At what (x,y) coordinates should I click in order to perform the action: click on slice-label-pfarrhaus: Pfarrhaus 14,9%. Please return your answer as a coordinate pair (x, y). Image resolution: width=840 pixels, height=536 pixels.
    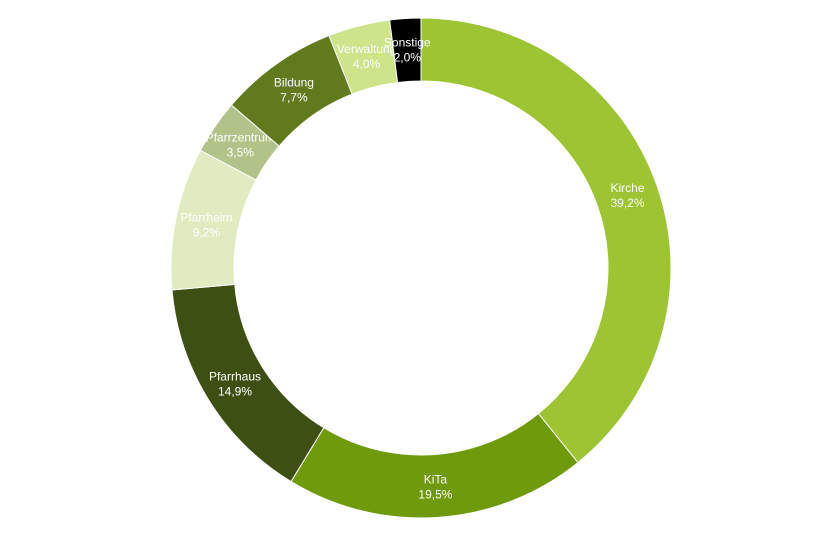
    Looking at the image, I should click on (235, 384).